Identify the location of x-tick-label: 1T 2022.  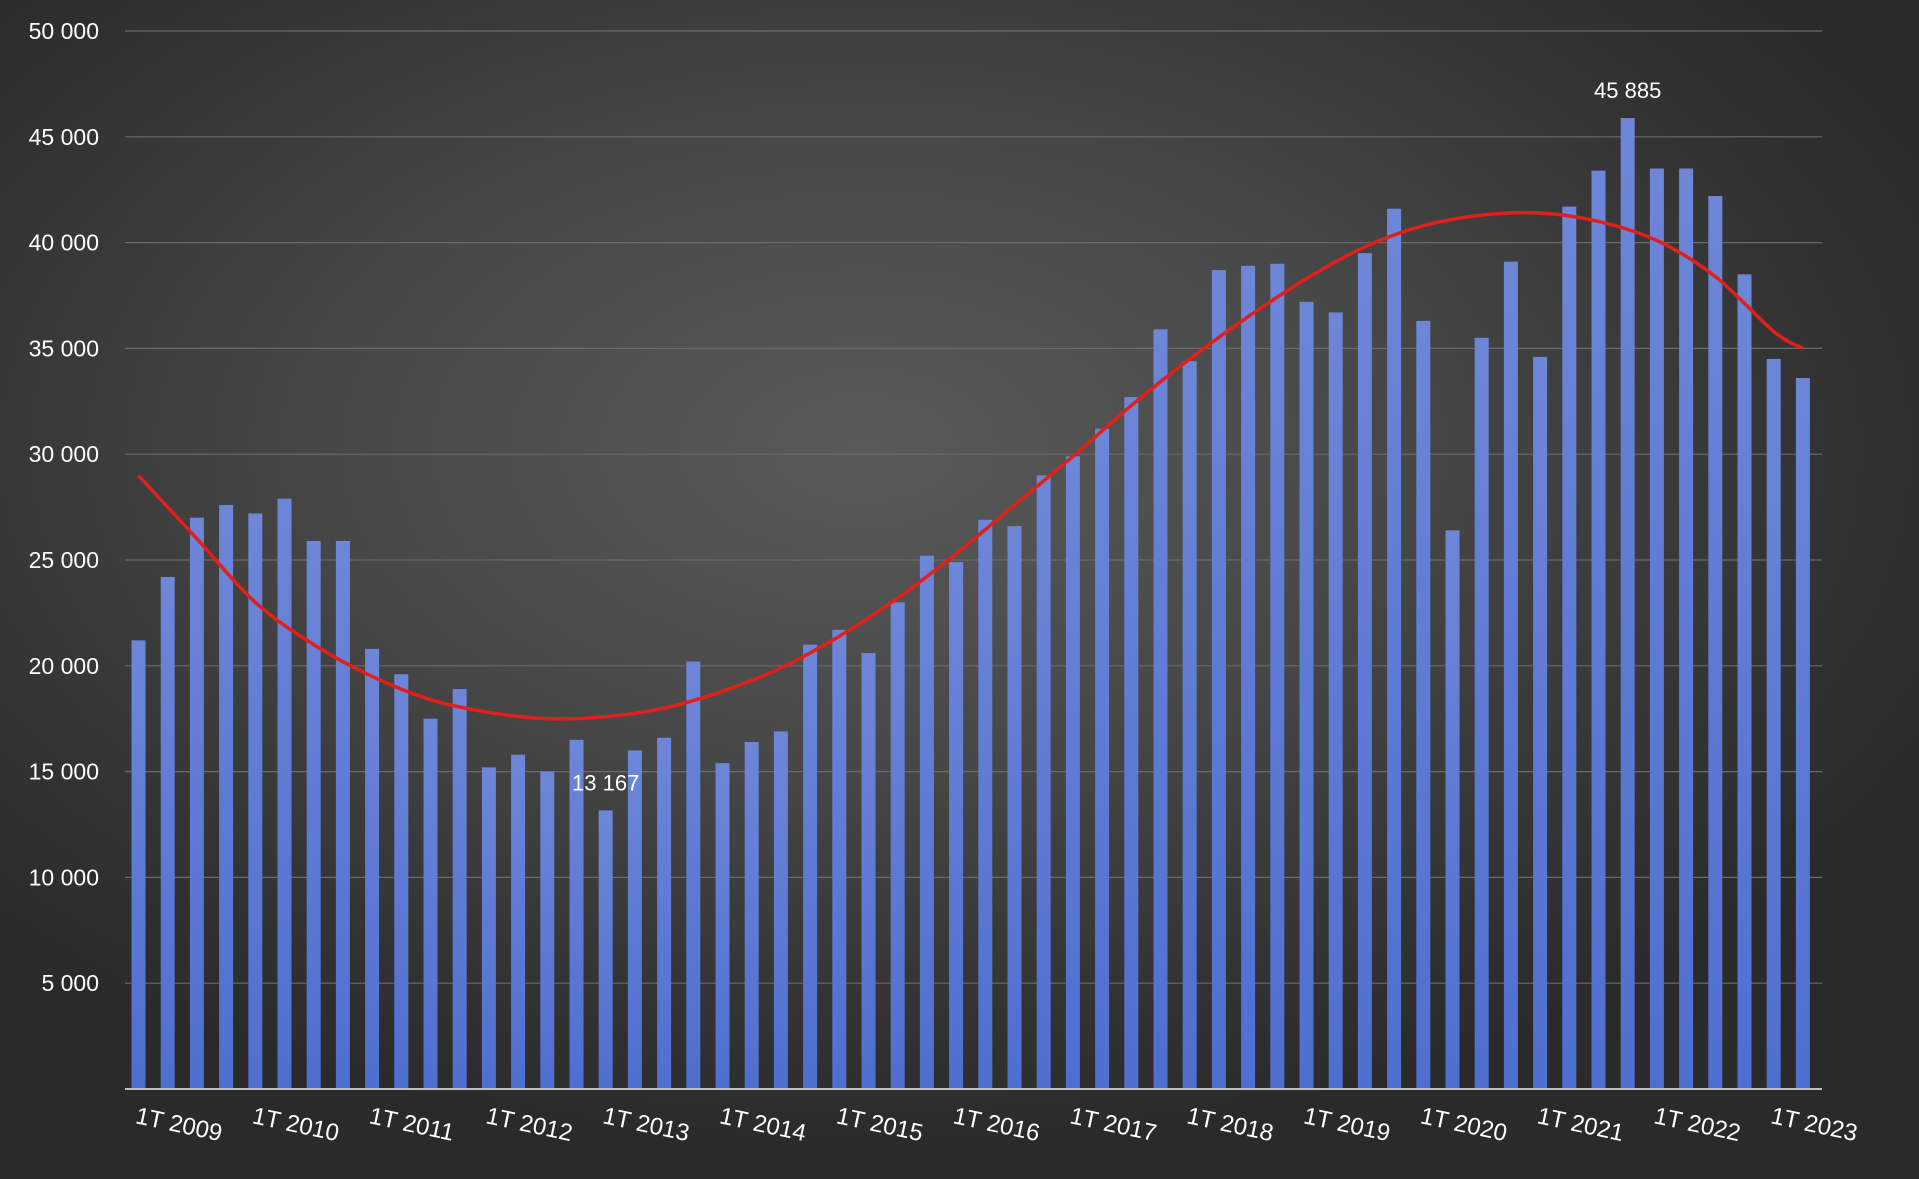
(1697, 1124).